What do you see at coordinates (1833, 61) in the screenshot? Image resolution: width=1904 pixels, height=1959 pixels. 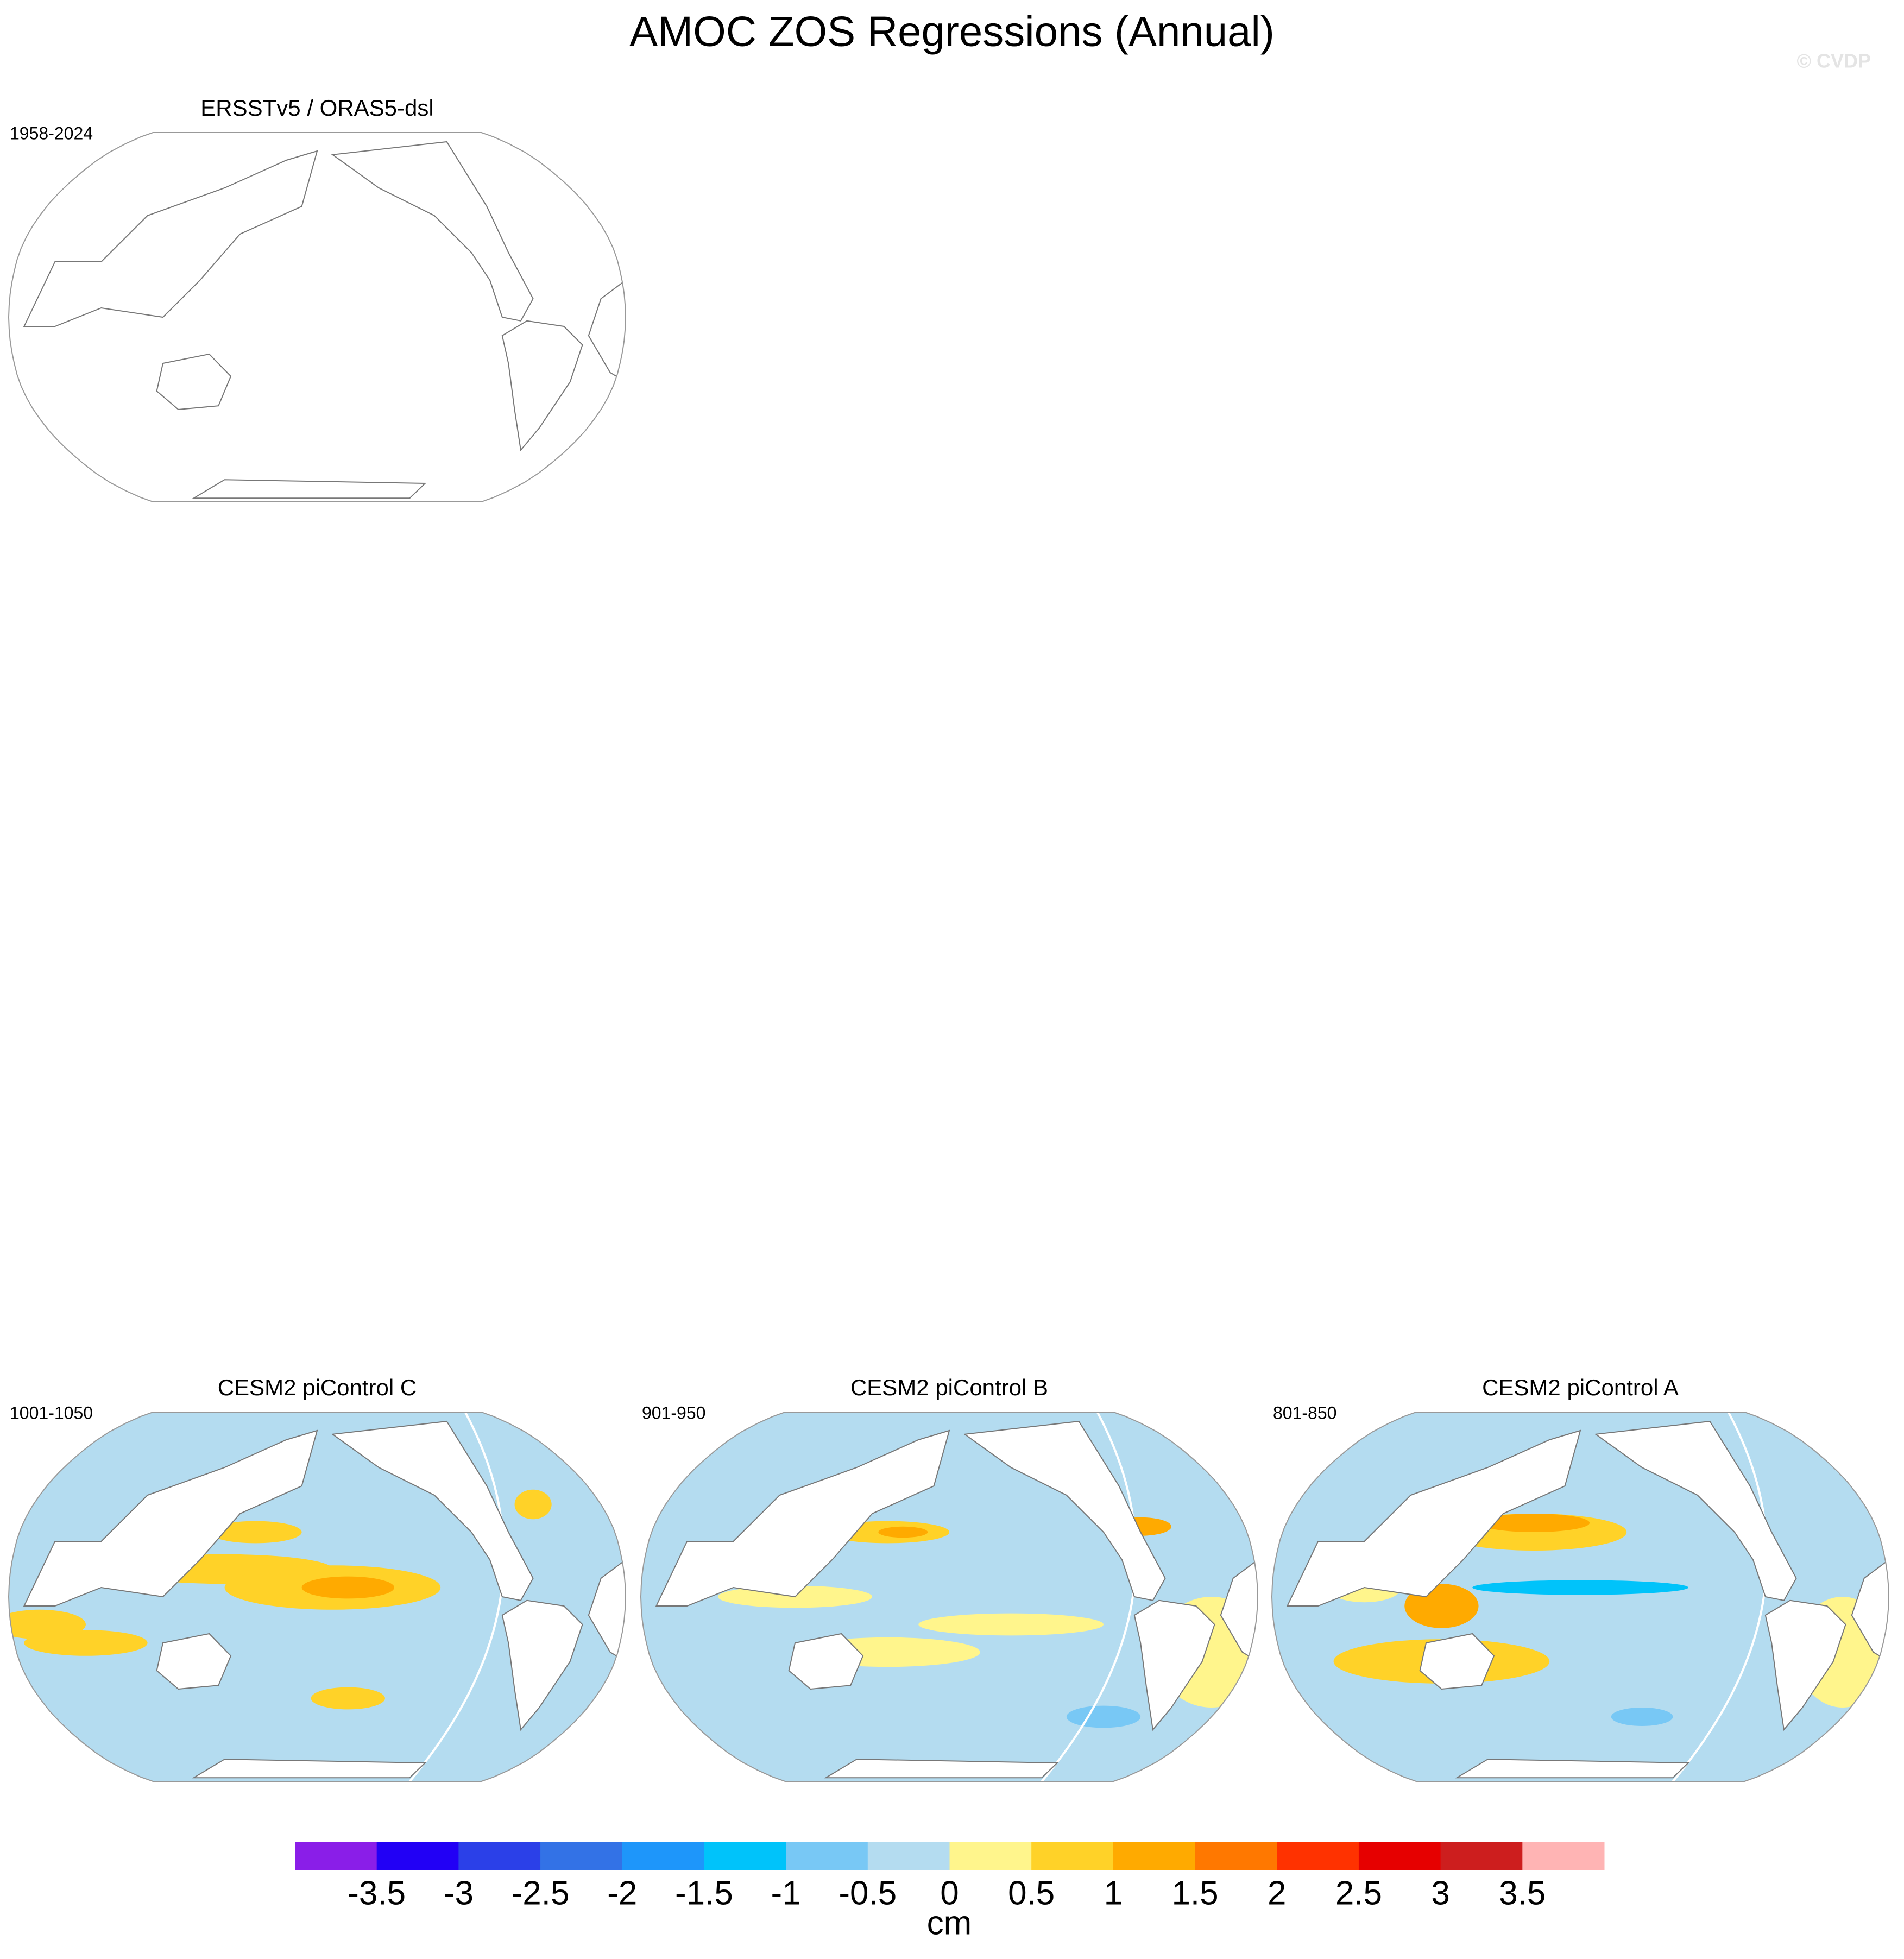 I see `watermark: © CVDP` at bounding box center [1833, 61].